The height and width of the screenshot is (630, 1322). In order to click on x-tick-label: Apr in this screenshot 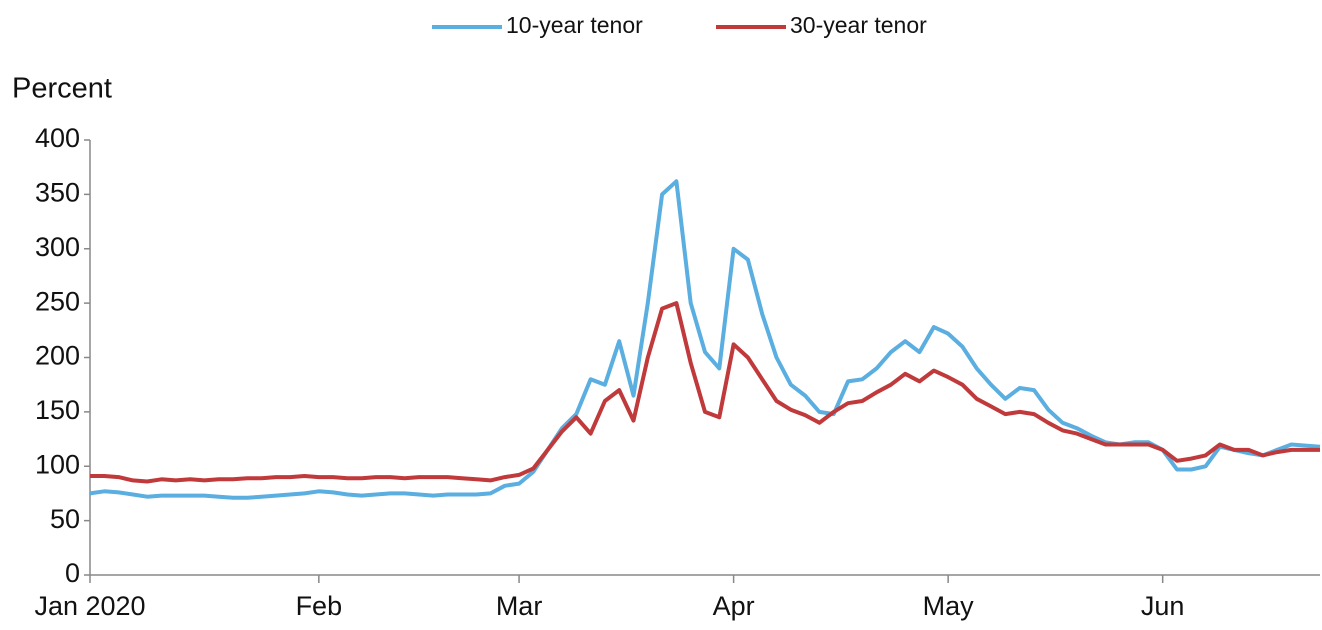, I will do `click(734, 606)`.